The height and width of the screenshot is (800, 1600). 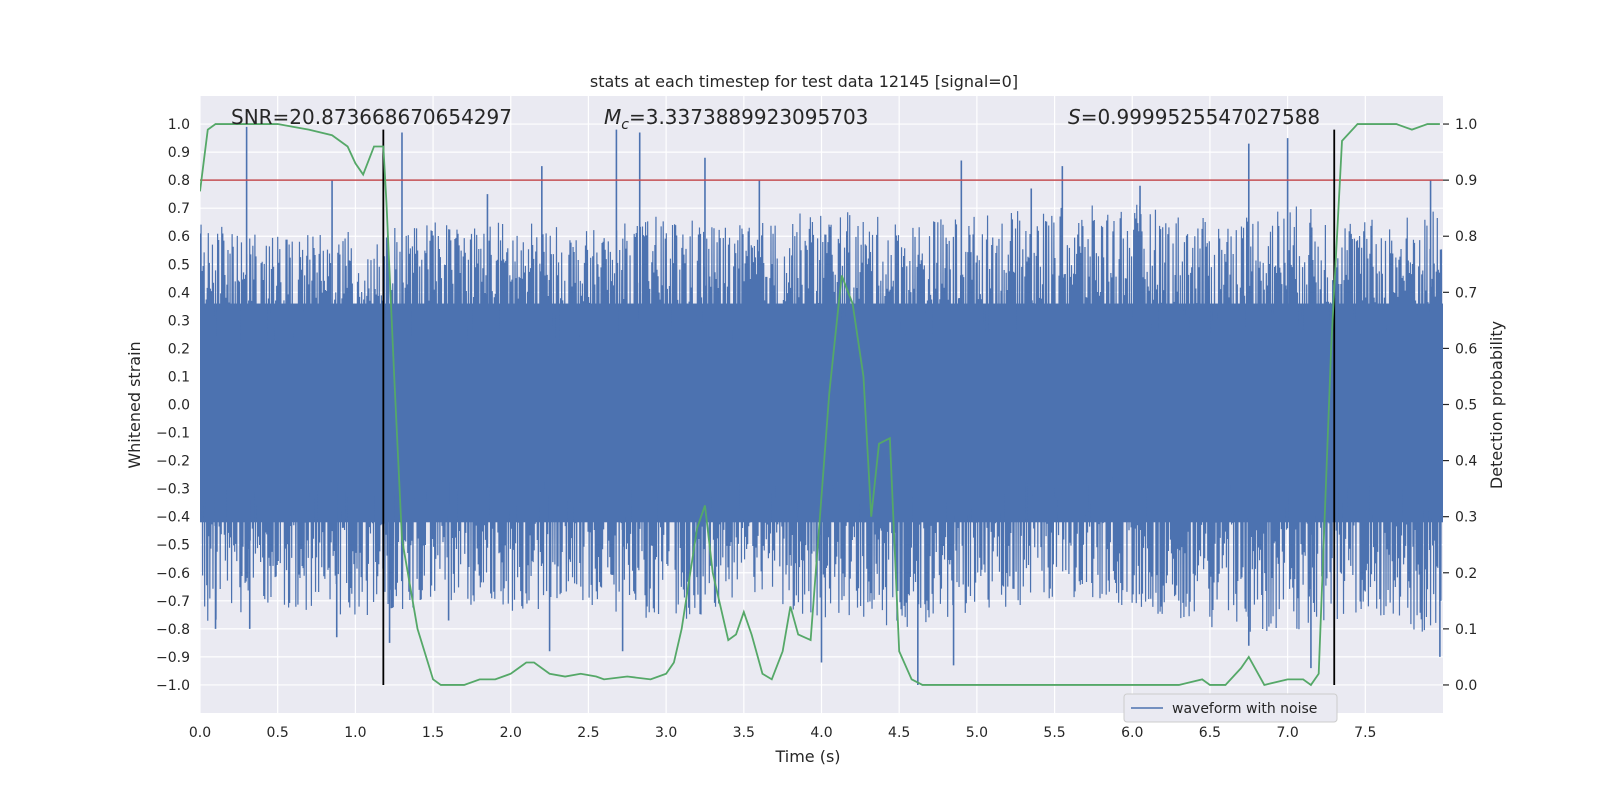 I want to click on score-annotation: S=0.9999525547027588, so click(x=1194, y=117).